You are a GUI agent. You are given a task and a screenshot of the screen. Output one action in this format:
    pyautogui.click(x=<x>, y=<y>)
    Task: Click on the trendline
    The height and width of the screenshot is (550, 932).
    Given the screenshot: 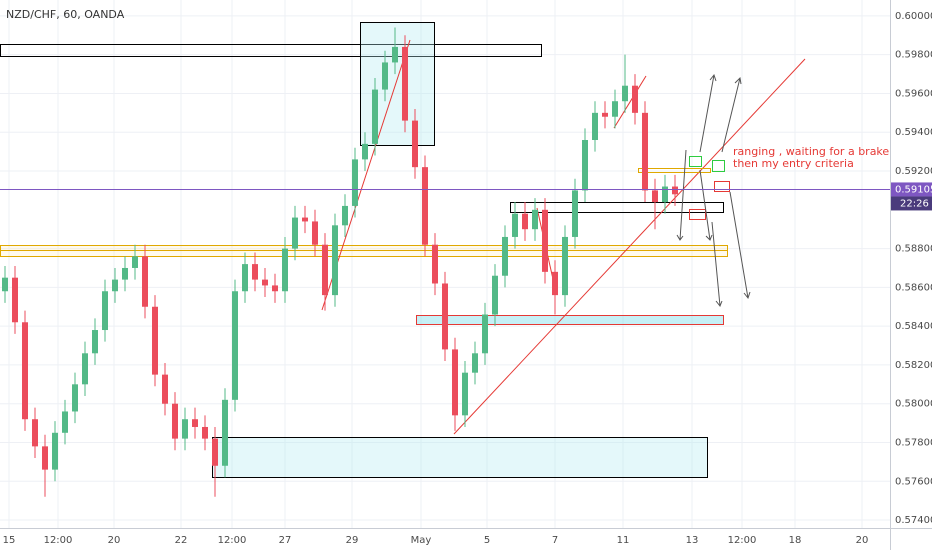 What is the action you would take?
    pyautogui.click(x=630, y=102)
    